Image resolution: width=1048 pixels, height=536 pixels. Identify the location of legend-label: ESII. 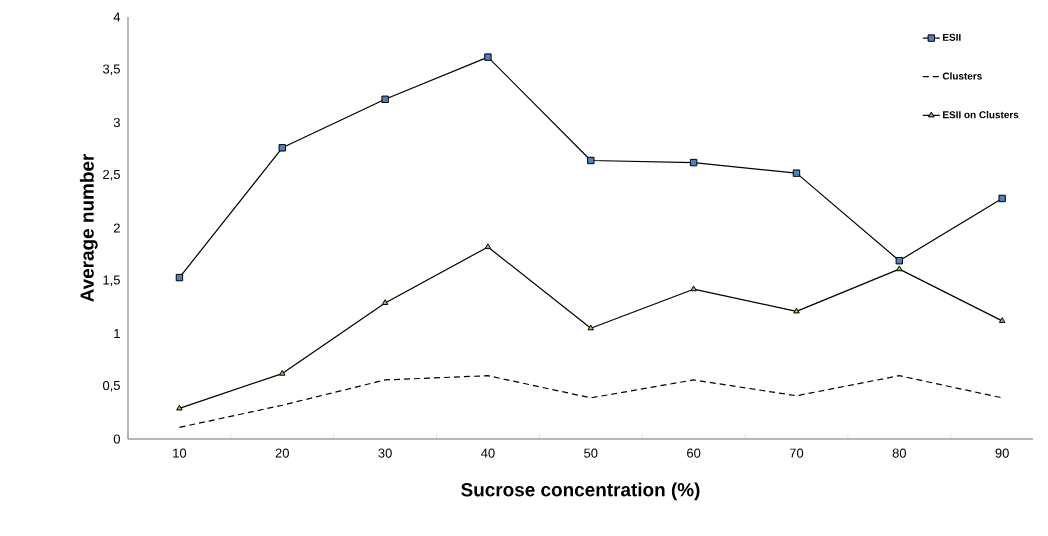
(952, 37).